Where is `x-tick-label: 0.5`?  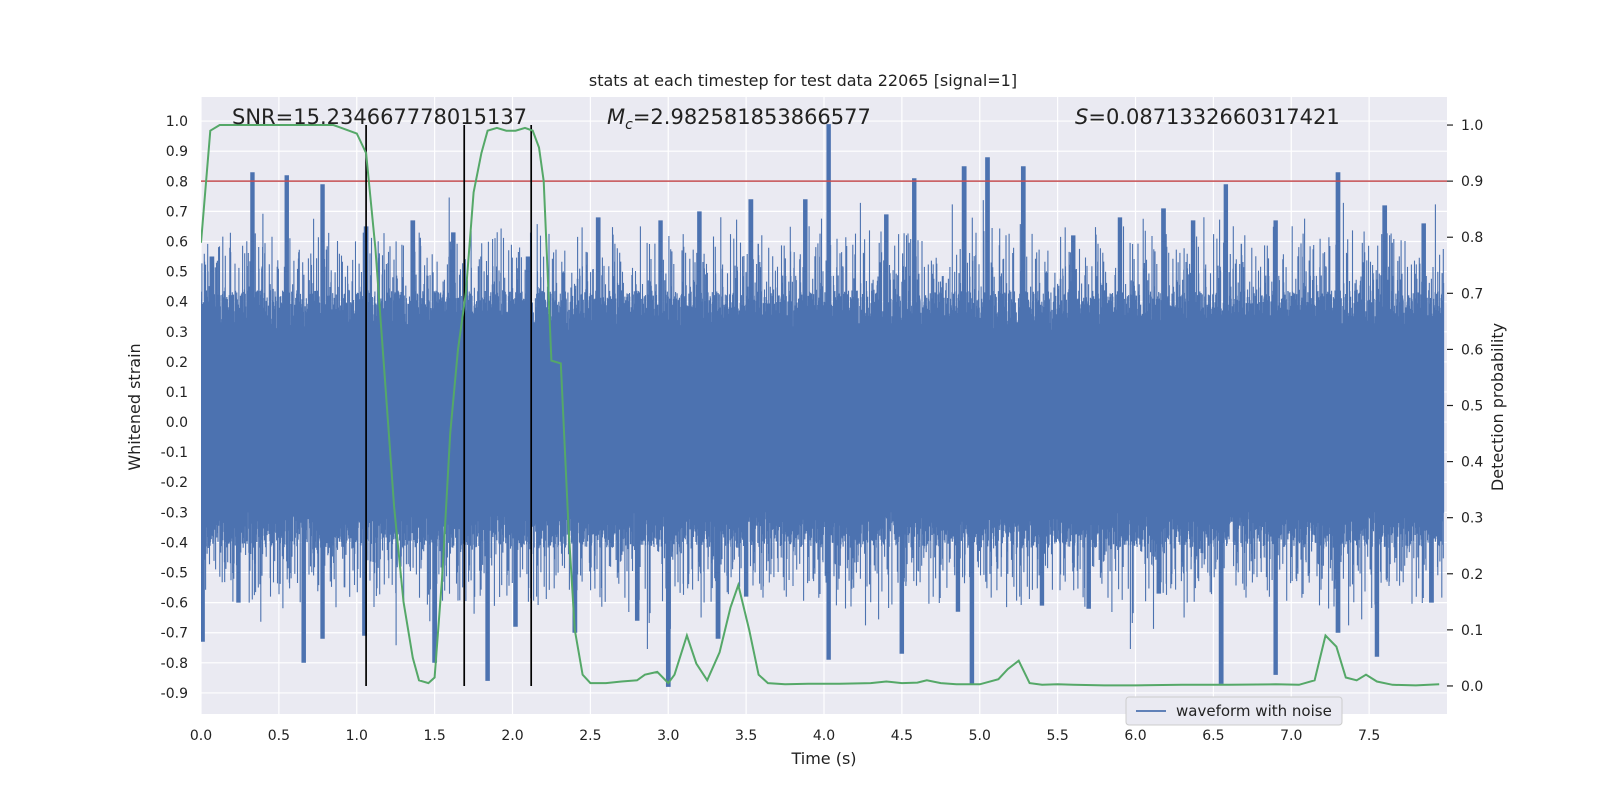
x-tick-label: 0.5 is located at coordinates (279, 736).